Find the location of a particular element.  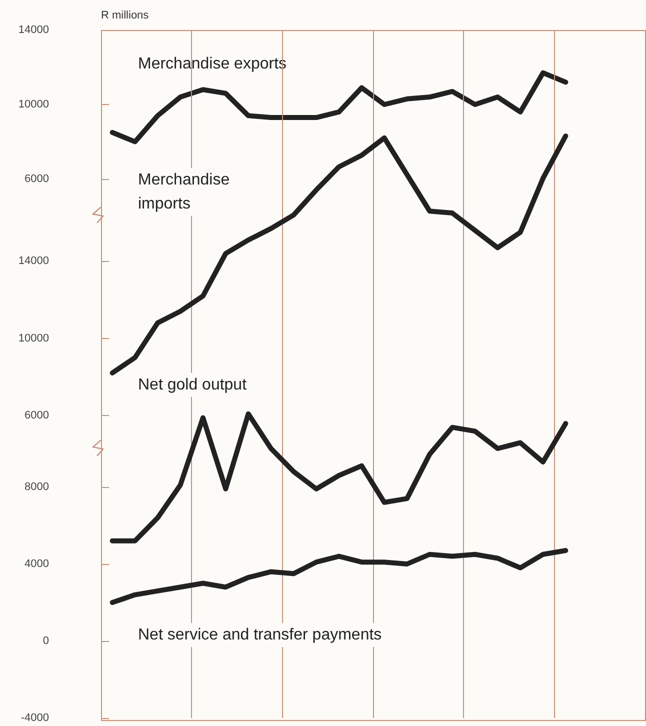

text: Merchandise imports is located at coordinates (184, 192).